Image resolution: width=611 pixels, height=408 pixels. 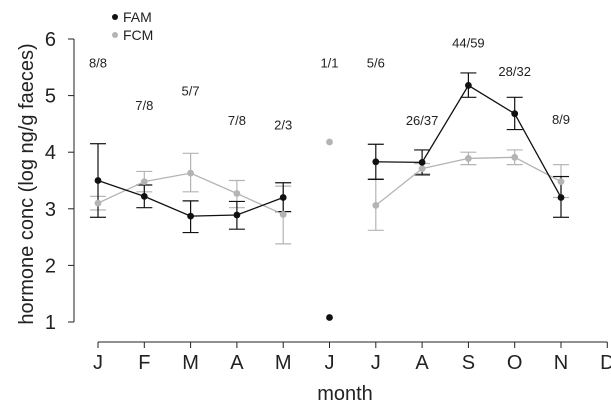 What do you see at coordinates (115, 17) in the screenshot?
I see `fam-legend-marker` at bounding box center [115, 17].